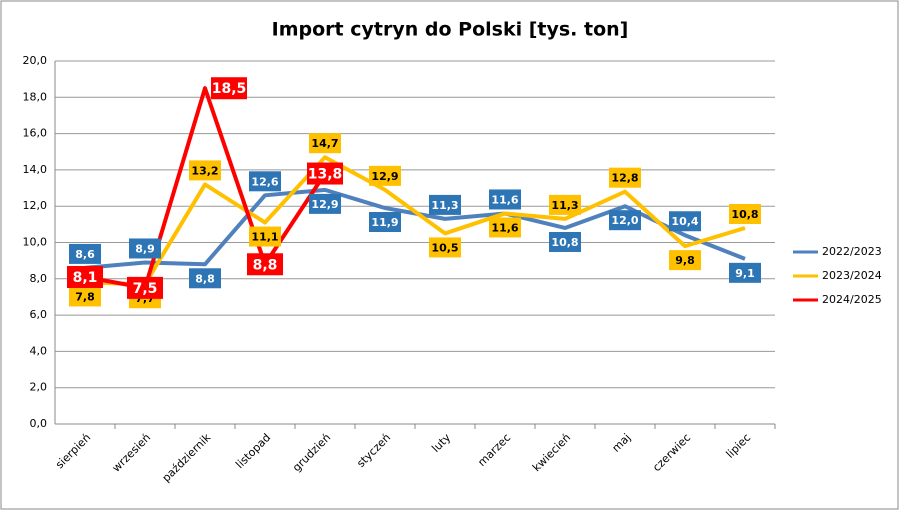 This screenshot has height=515, width=900. I want to click on data-label: 8,6, so click(85, 253).